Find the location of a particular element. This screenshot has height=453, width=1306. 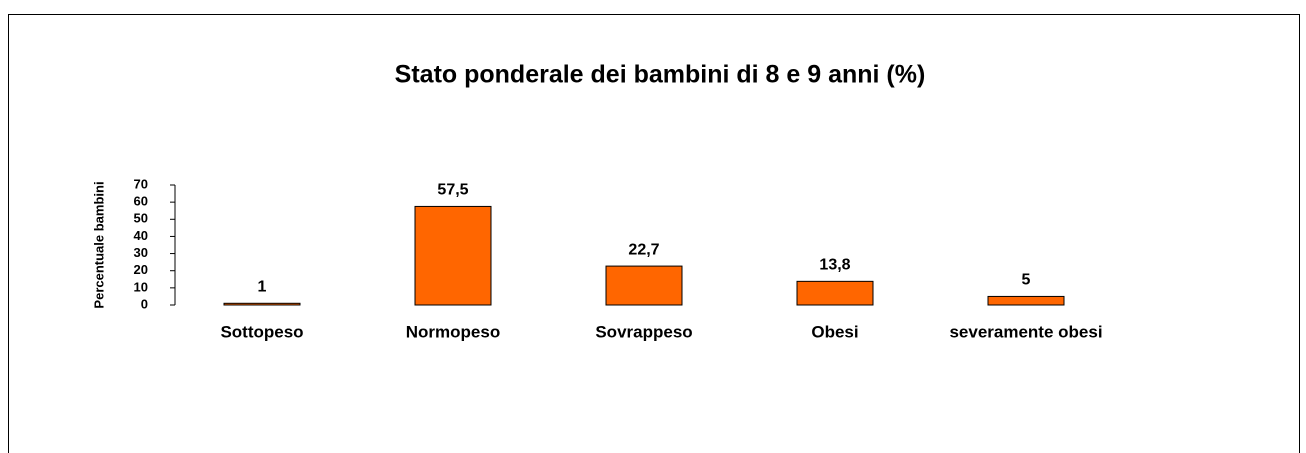

y-axis-label: Percentuale bambini is located at coordinates (98, 244).